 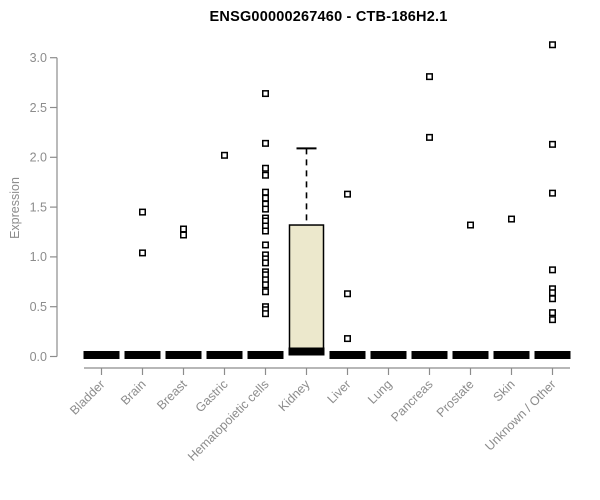 I want to click on y-axis-label: Expression, so click(x=15, y=208).